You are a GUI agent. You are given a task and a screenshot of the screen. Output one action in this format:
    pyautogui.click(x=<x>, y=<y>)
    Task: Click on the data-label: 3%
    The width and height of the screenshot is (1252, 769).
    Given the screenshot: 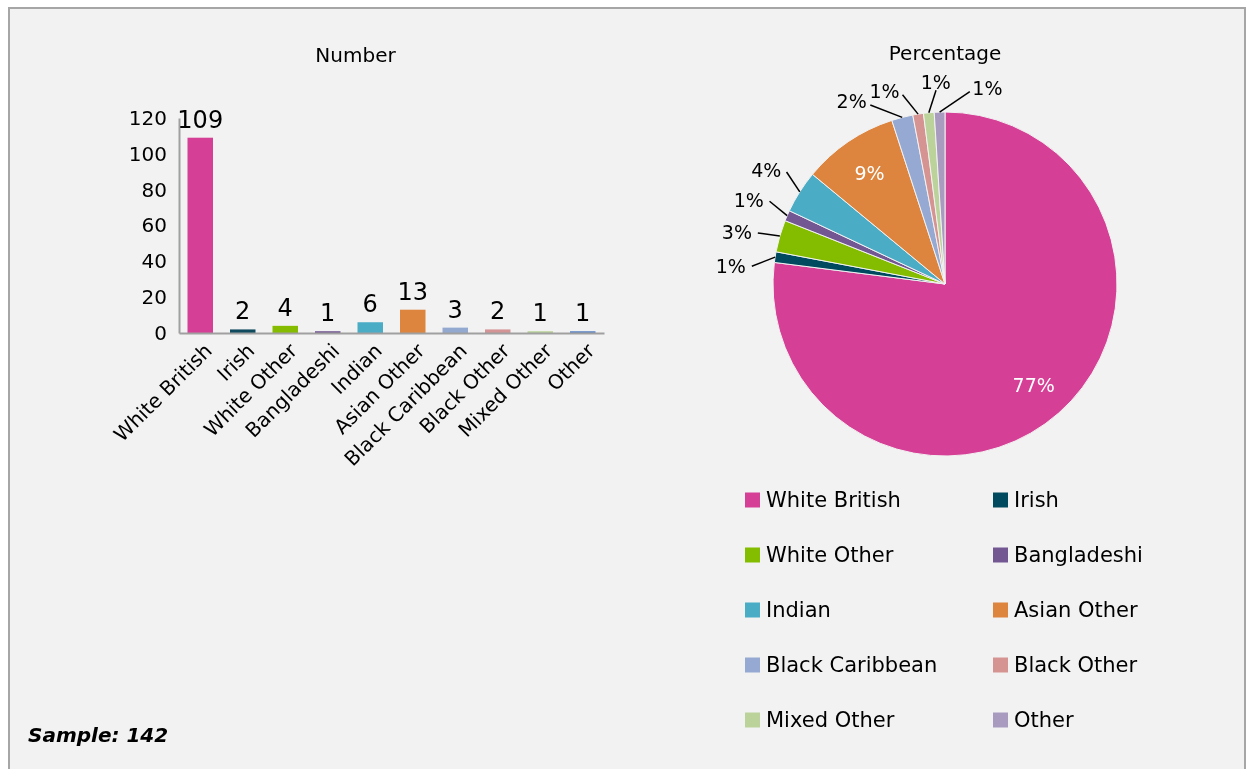 What is the action you would take?
    pyautogui.click(x=736, y=231)
    